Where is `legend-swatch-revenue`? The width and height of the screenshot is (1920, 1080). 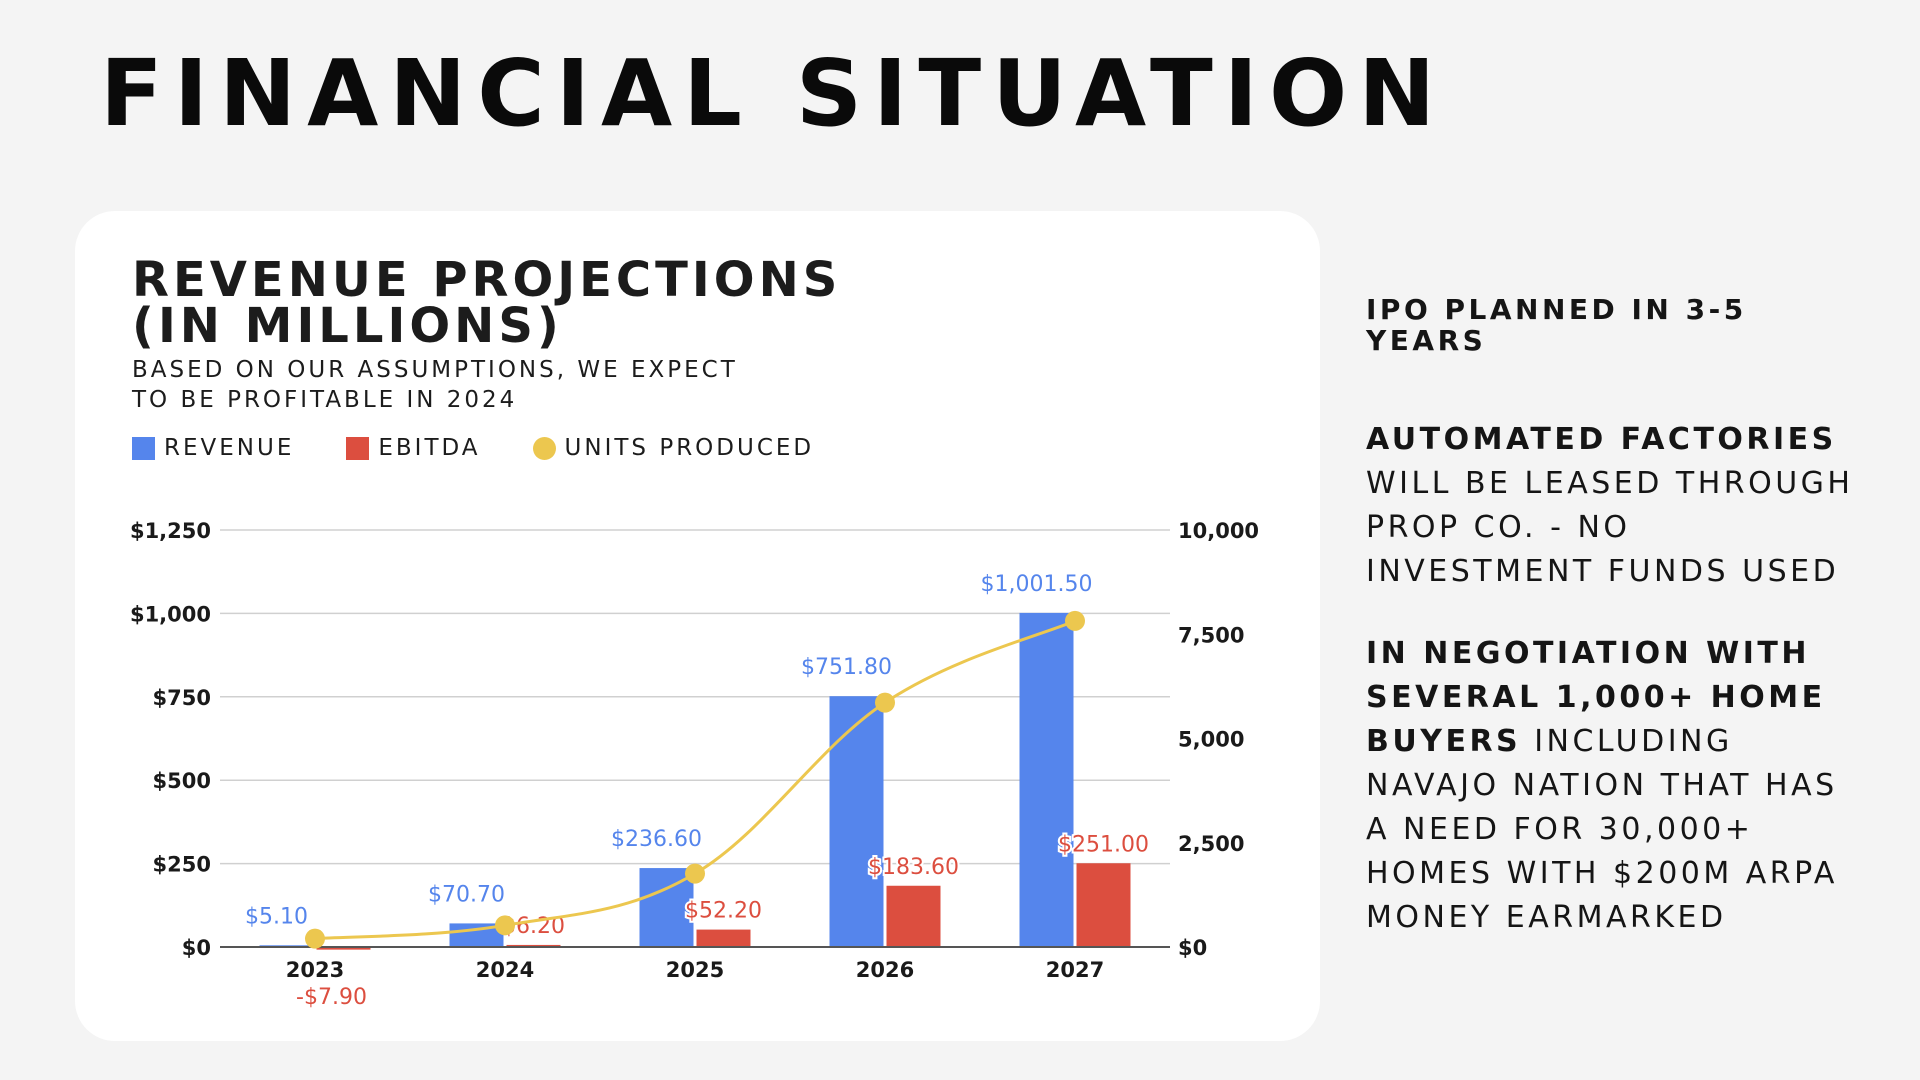 legend-swatch-revenue is located at coordinates (143, 448).